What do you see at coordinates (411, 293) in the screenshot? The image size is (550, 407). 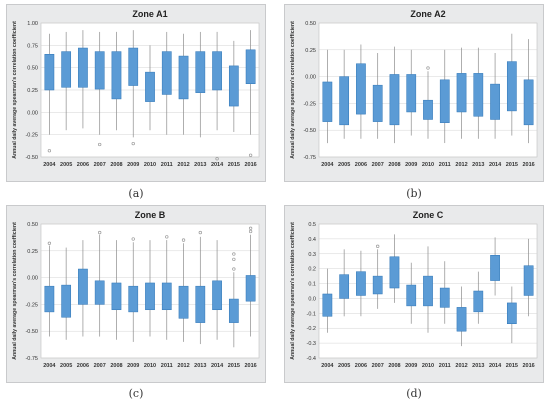 I see `box-2009` at bounding box center [411, 293].